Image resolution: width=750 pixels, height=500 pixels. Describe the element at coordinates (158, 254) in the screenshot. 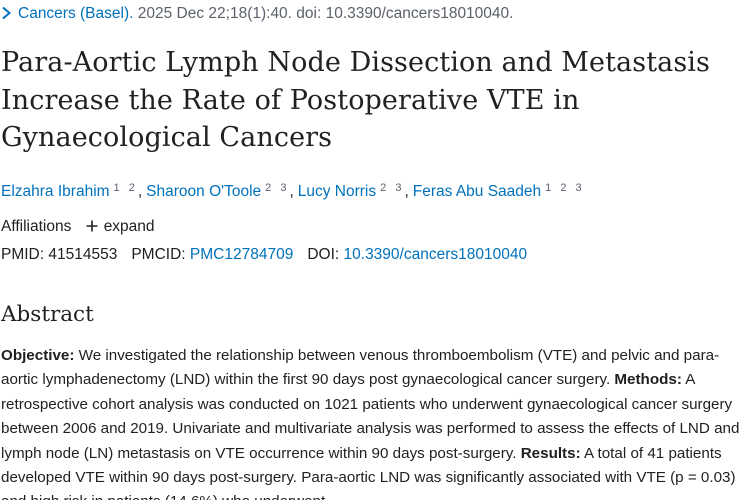

I see `pmcid-label: PMCID:` at that location.